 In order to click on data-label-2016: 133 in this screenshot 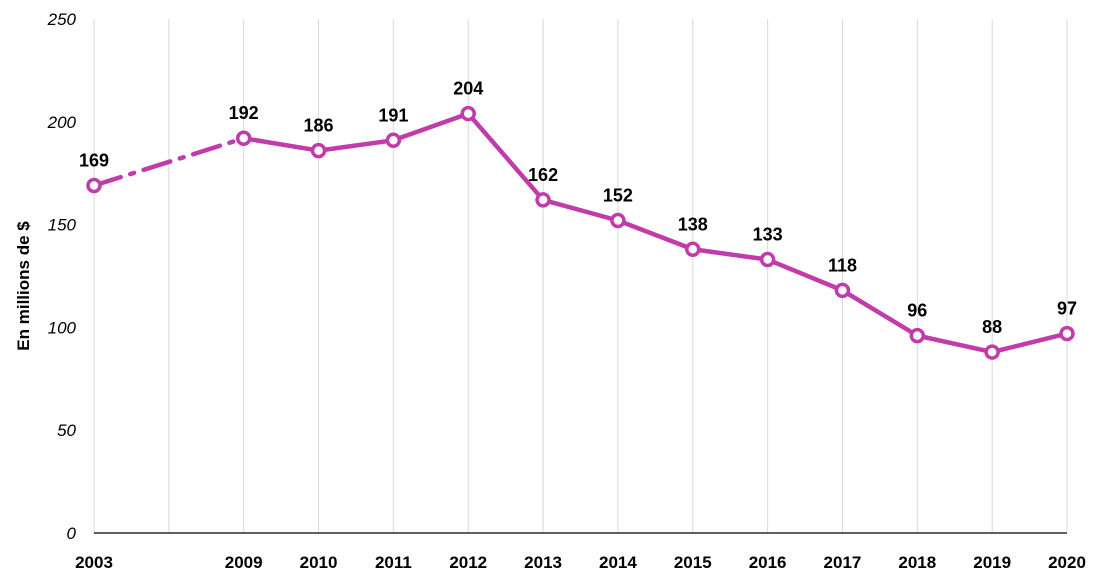, I will do `click(768, 235)`.